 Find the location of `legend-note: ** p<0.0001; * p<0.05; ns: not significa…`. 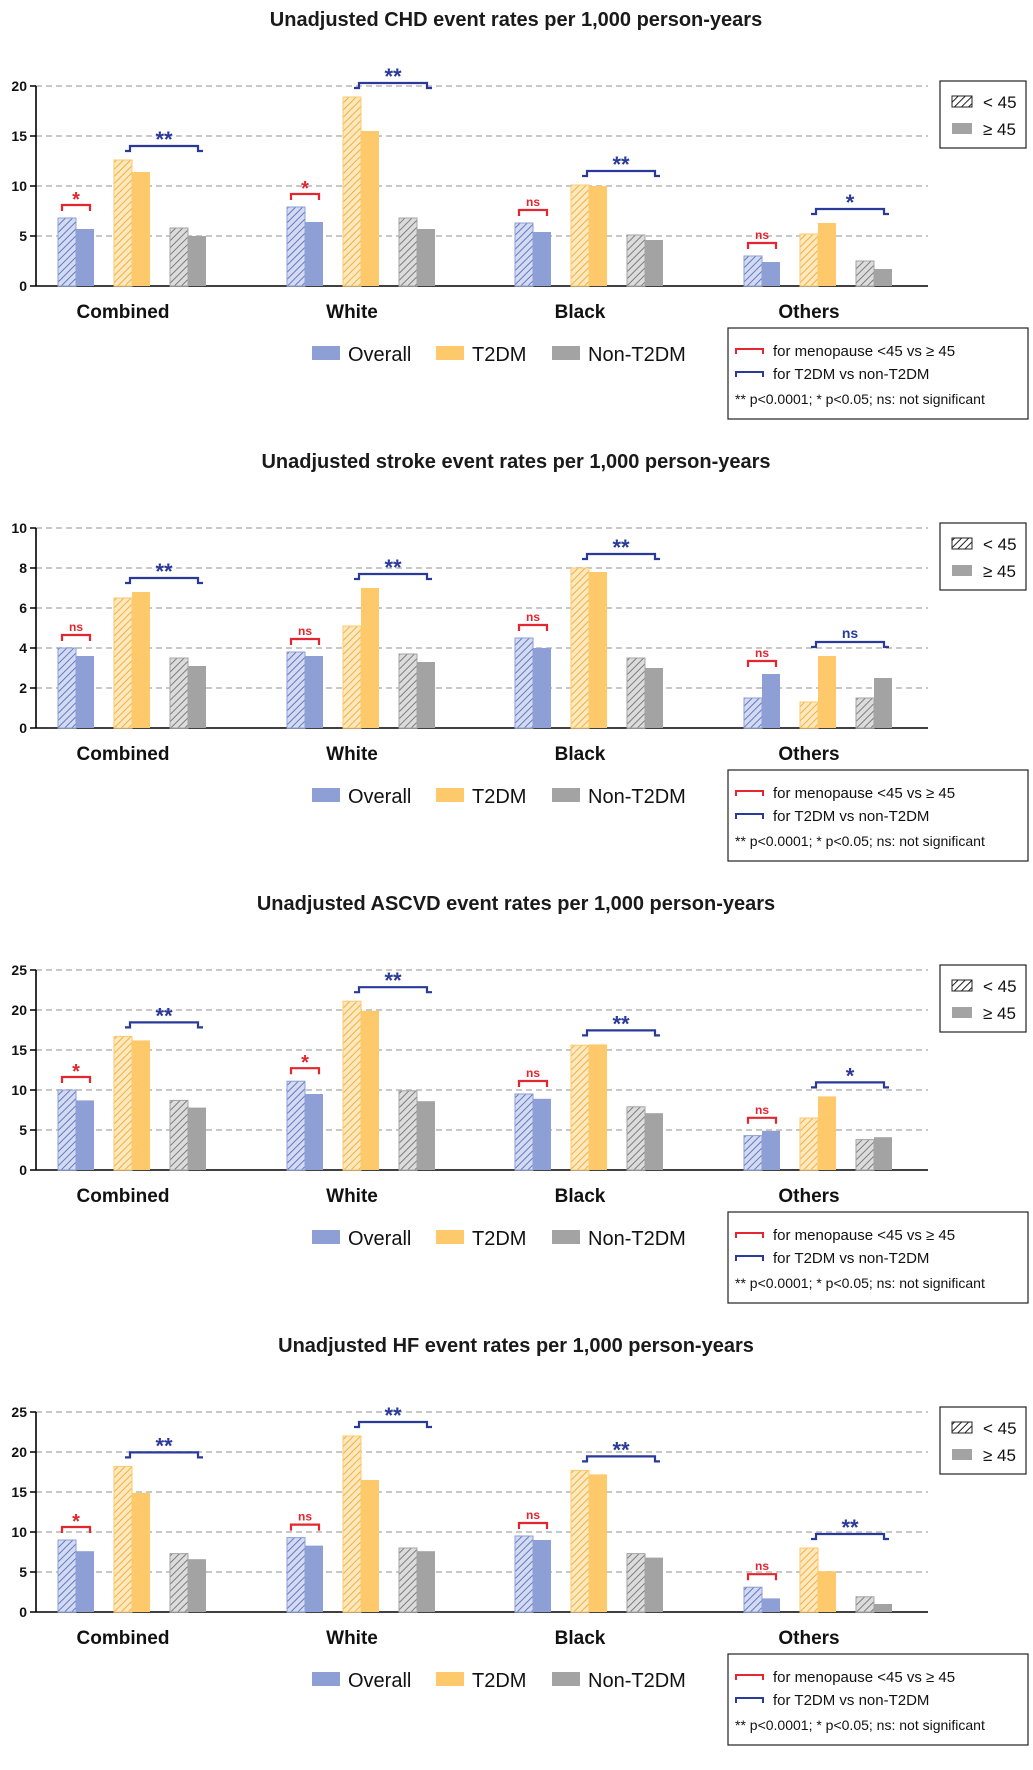

legend-note: ** p<0.0001; * p<0.05; ns: not significa… is located at coordinates (860, 399).